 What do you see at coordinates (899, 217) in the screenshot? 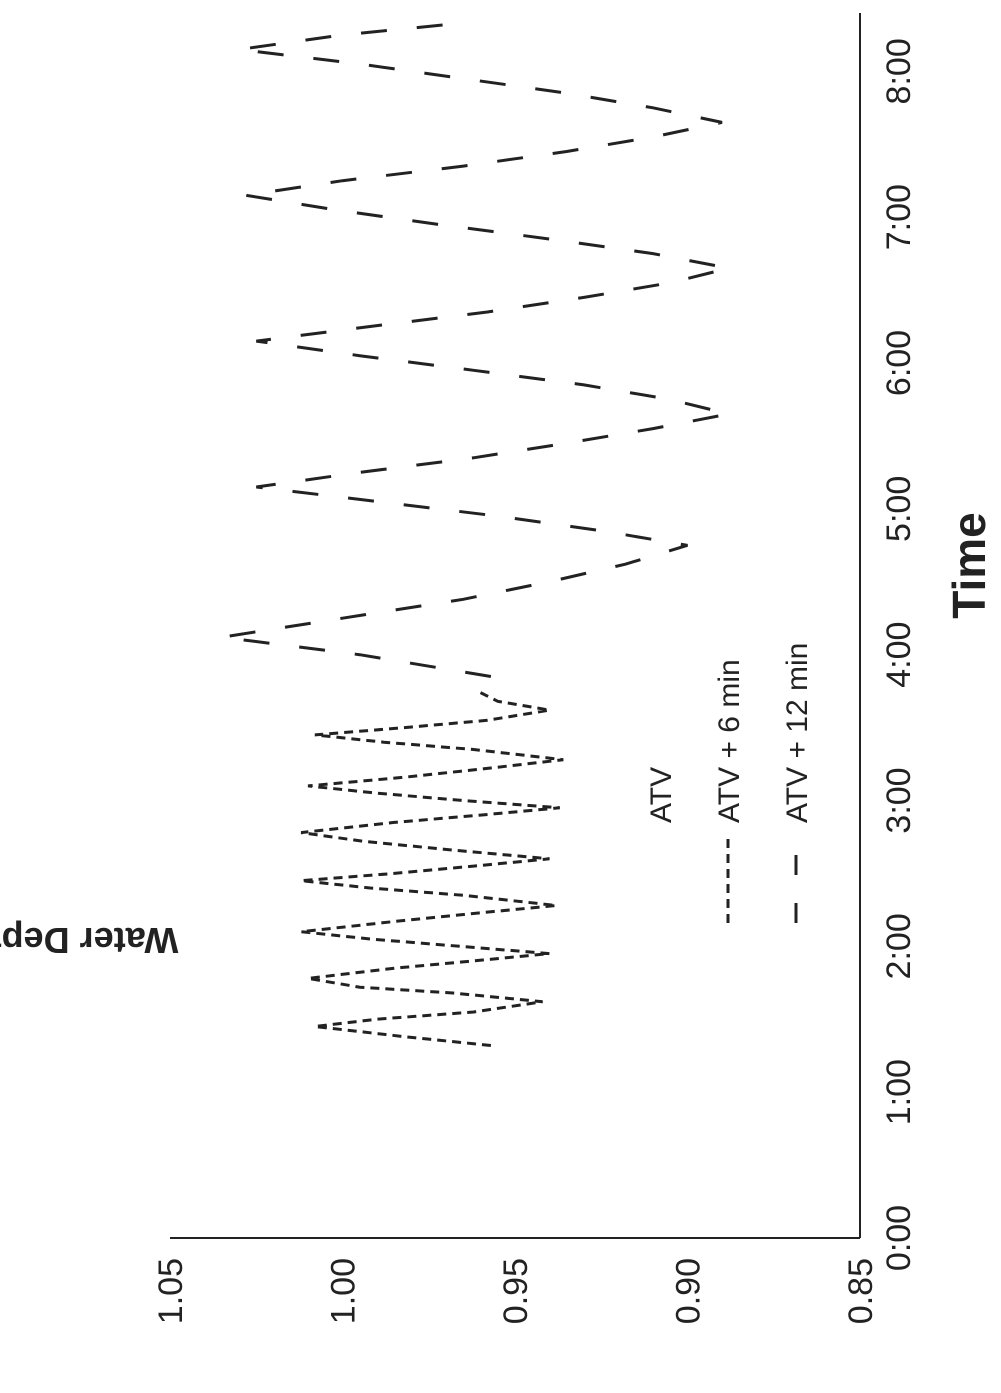
I see `x-tick-label: 7:00` at bounding box center [899, 217].